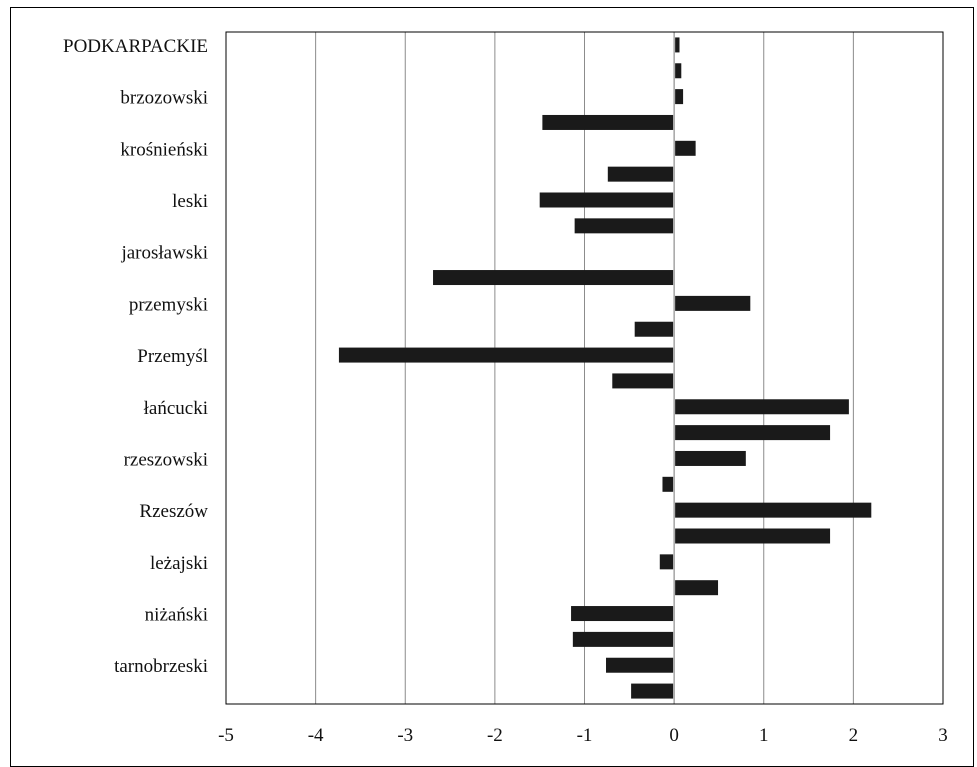  I want to click on x-tick-label: 1, so click(764, 735).